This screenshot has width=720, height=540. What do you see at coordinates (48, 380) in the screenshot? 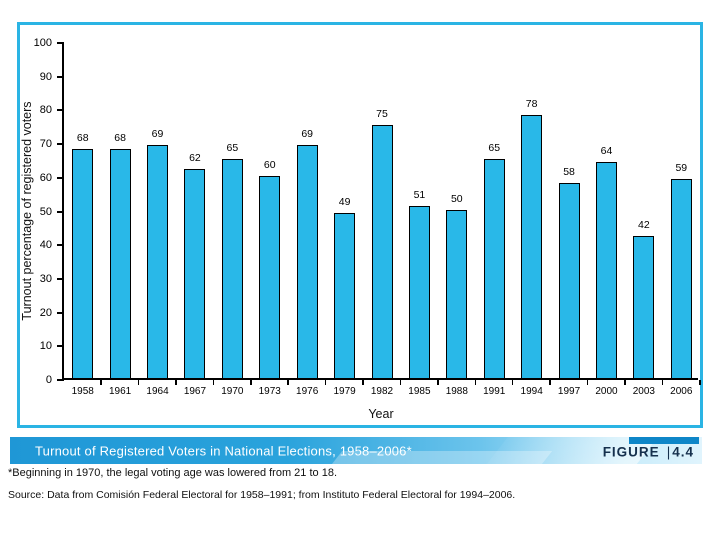
I see `y-axis-tick-label: 0` at bounding box center [48, 380].